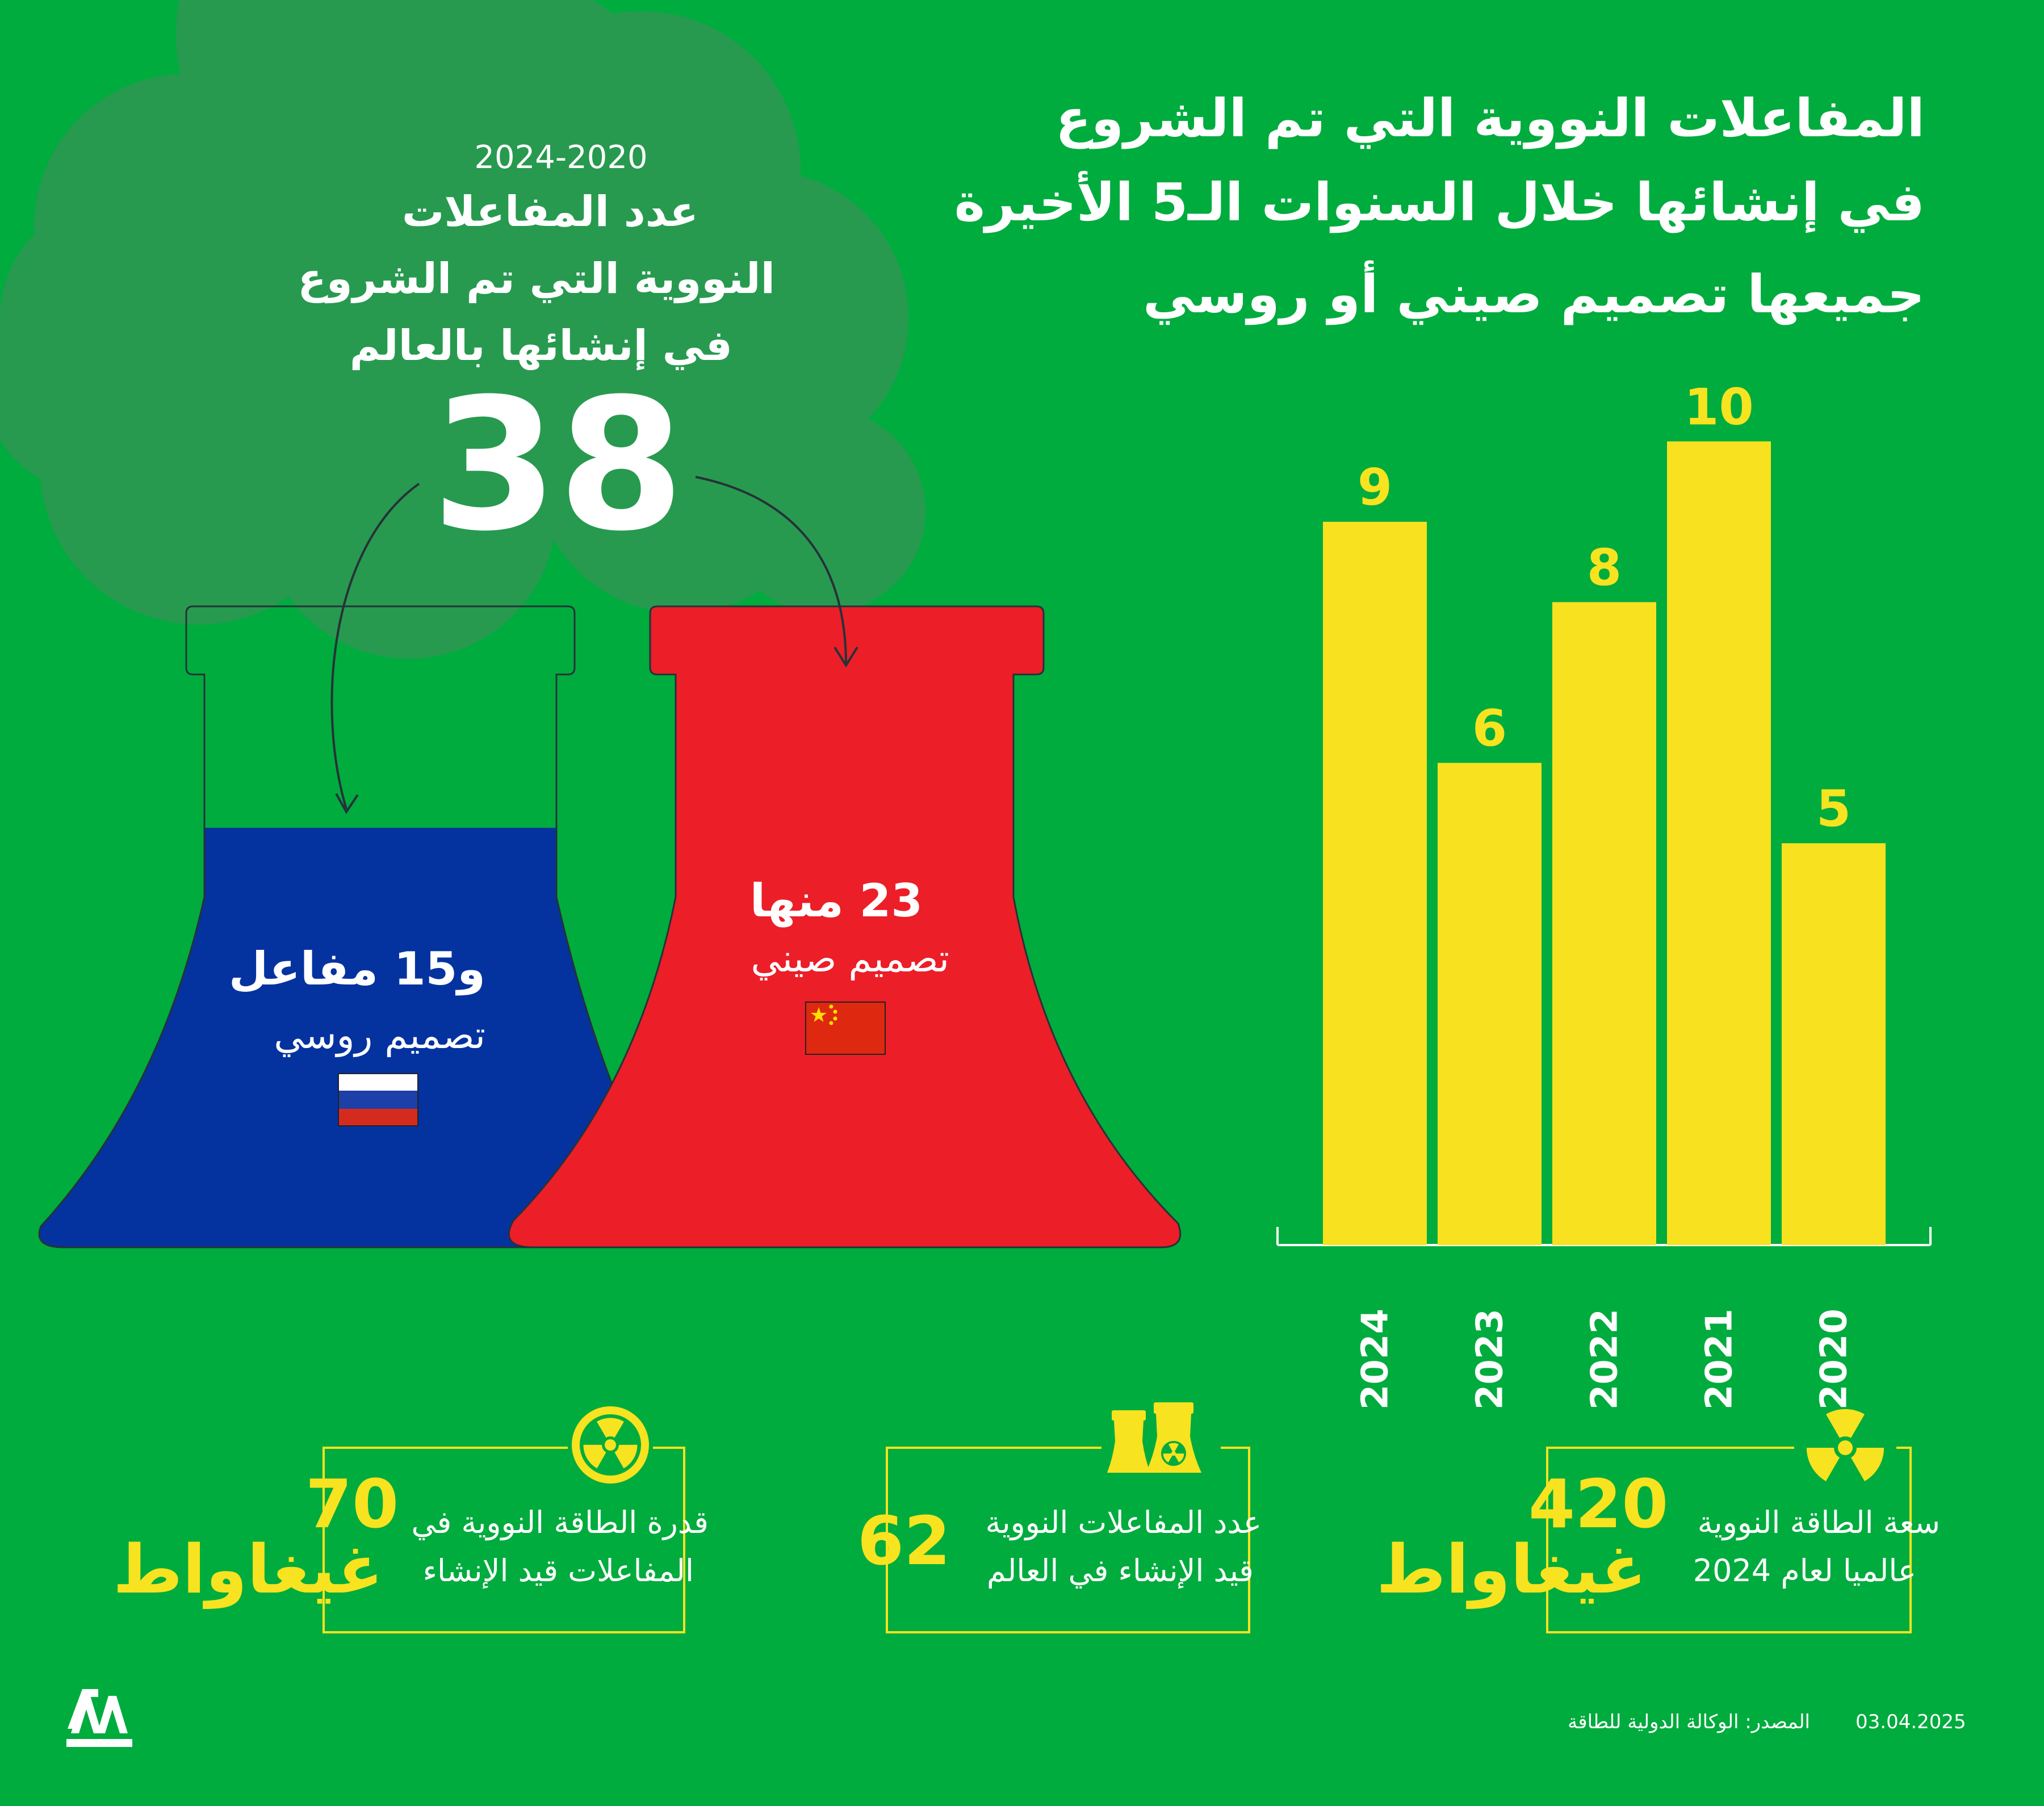 The width and height of the screenshot is (2044, 1806). Describe the element at coordinates (558, 1571) in the screenshot. I see `stat-under-construction-label-2: المفاعلات قيد الإنشاء` at that location.